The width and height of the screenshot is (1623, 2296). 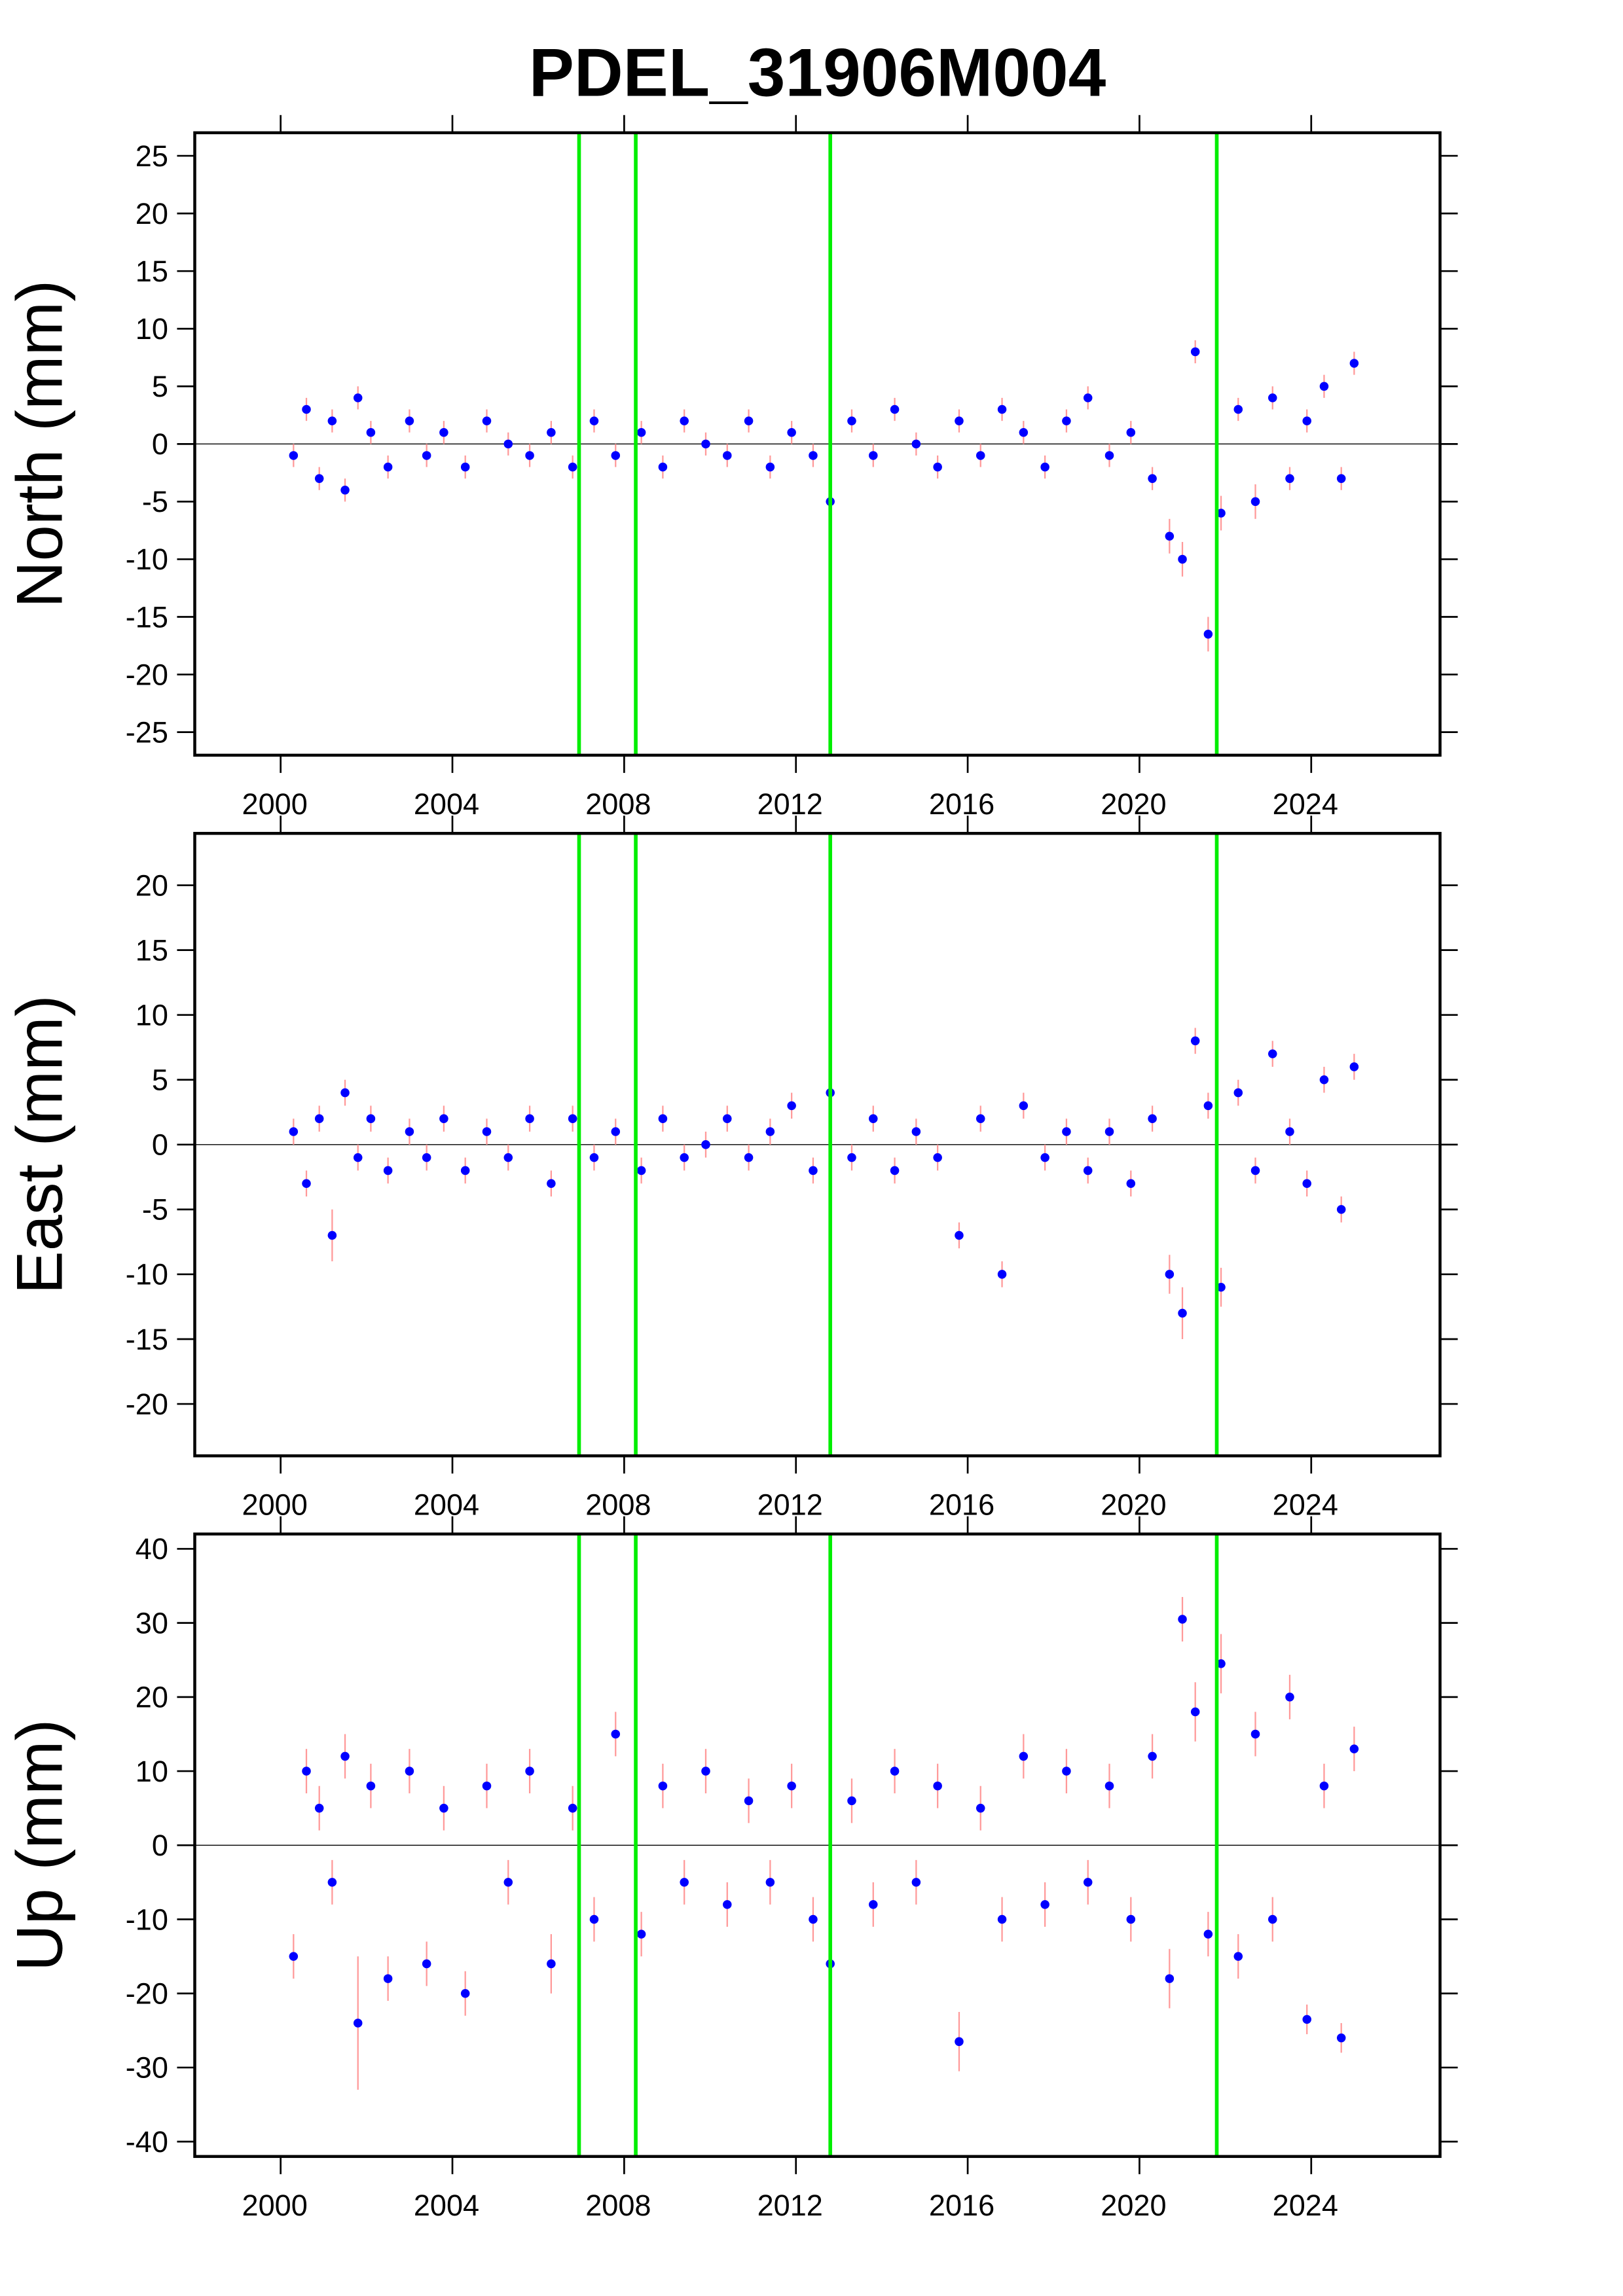 I want to click on y-tick-label: 40, so click(x=152, y=1549).